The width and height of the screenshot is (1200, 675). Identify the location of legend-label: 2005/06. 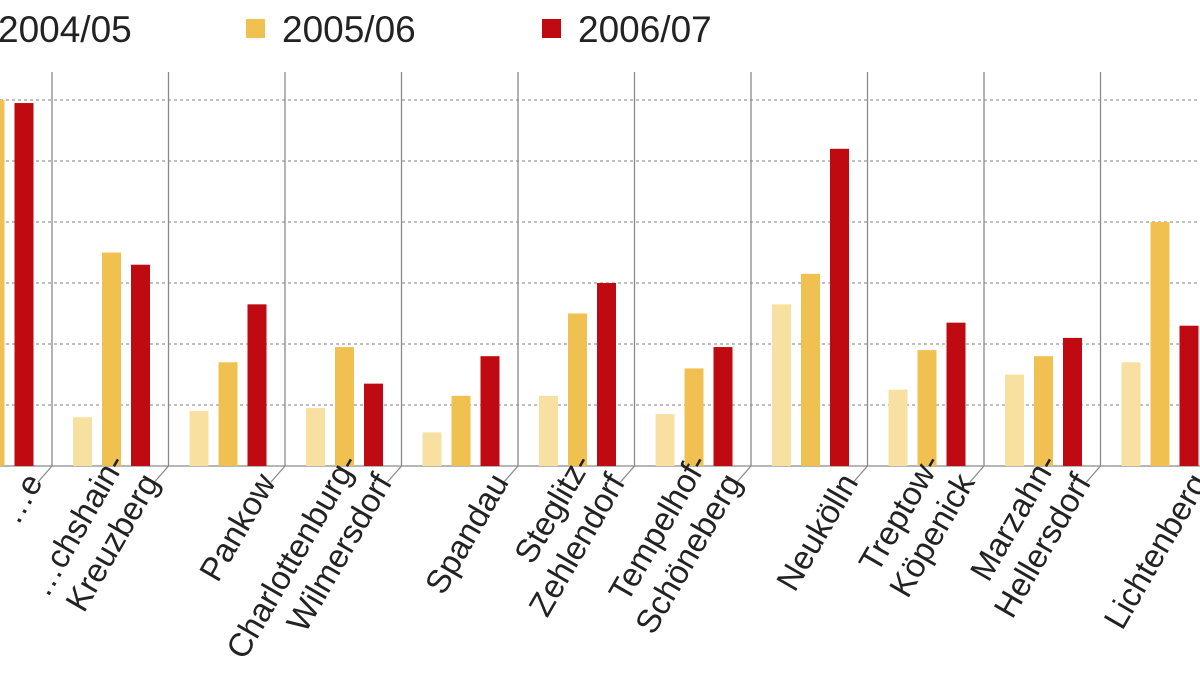
(349, 29).